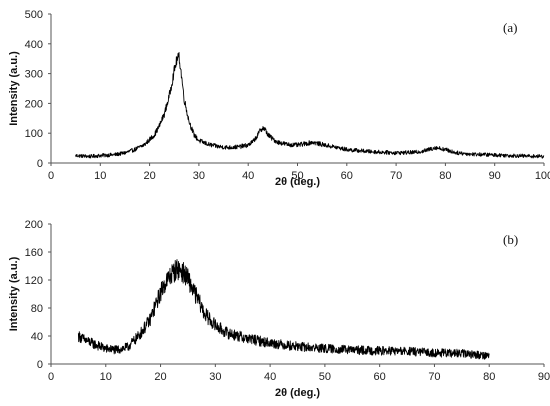 Image resolution: width=550 pixels, height=406 pixels. What do you see at coordinates (34, 134) in the screenshot?
I see `y-tick-label: 100` at bounding box center [34, 134].